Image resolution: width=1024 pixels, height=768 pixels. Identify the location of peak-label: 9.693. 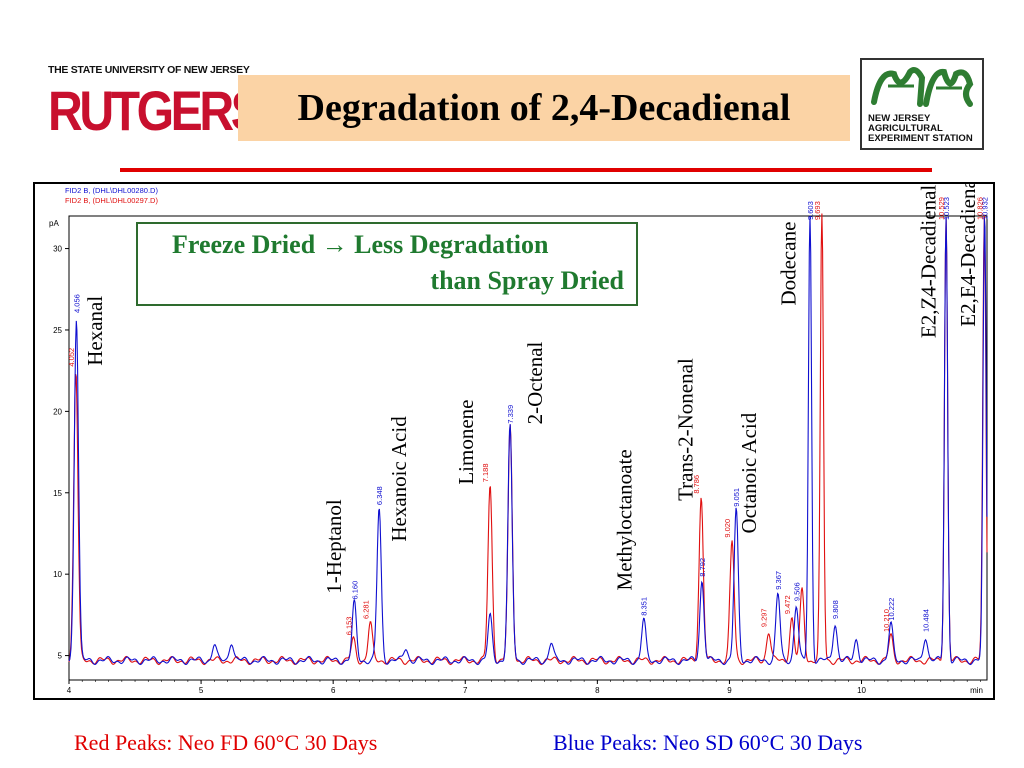
(817, 210).